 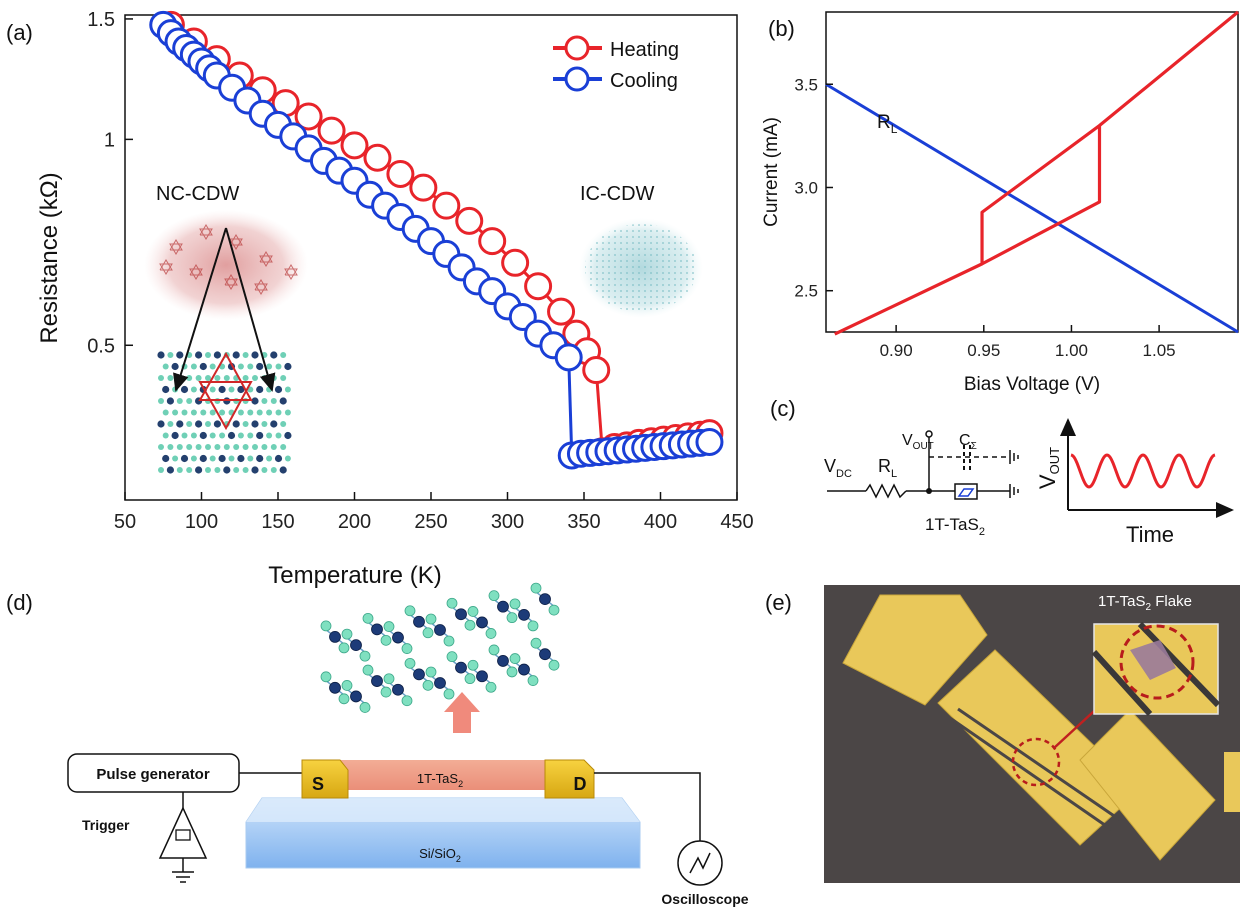 What do you see at coordinates (984, 217) in the screenshot?
I see `panel-b-ticks: 0.90 0.95 1.00 1.05 2.5 3.0 3.5` at bounding box center [984, 217].